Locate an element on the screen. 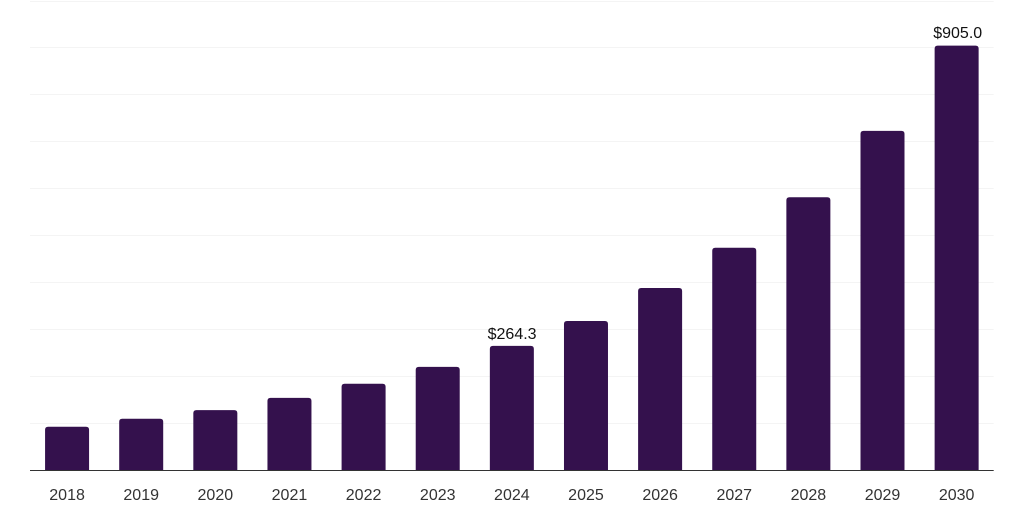  svg-text: 2019 is located at coordinates (141, 495).